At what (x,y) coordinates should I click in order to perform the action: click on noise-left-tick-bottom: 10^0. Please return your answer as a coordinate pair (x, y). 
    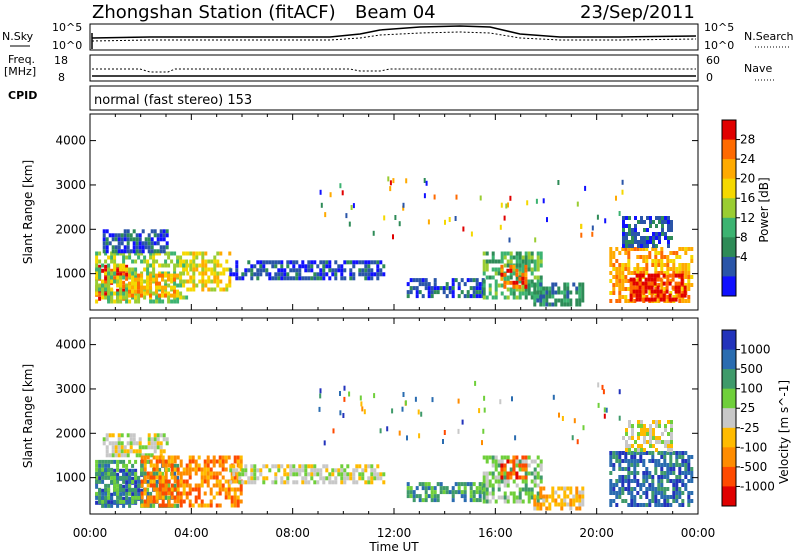
    Looking at the image, I should click on (67, 45).